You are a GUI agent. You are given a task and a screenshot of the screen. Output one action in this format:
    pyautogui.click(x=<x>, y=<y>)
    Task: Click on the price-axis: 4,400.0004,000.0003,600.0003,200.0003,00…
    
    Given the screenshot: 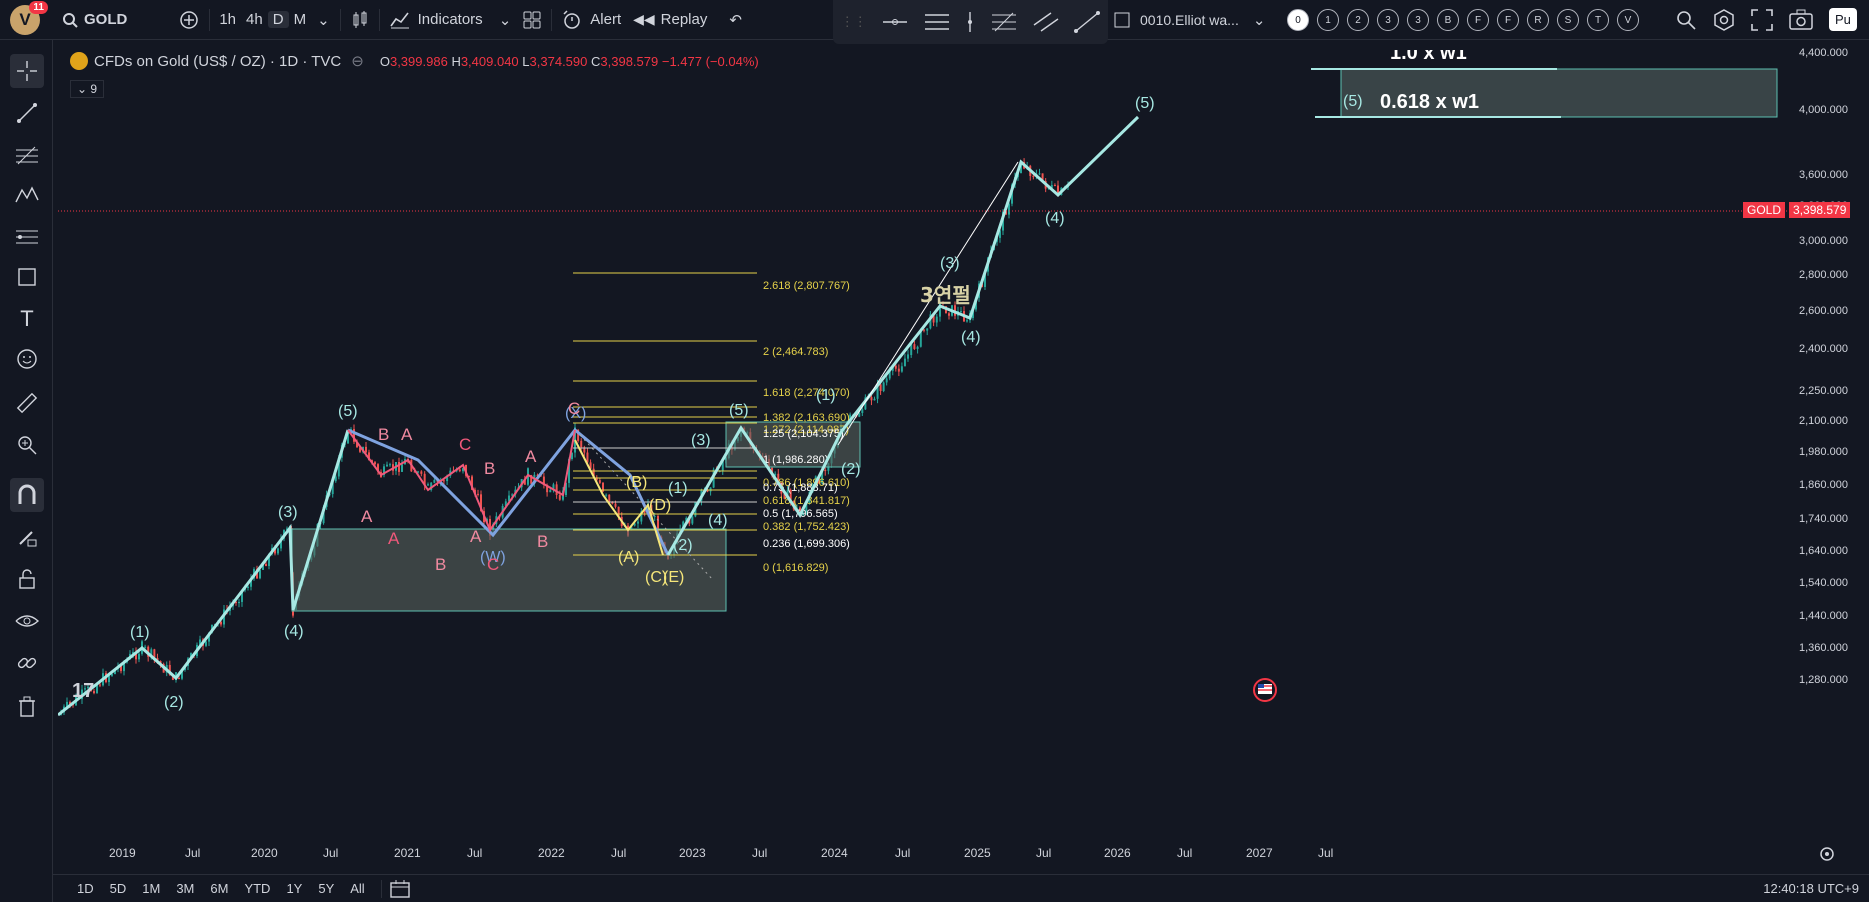 What is the action you would take?
    pyautogui.click(x=1831, y=440)
    